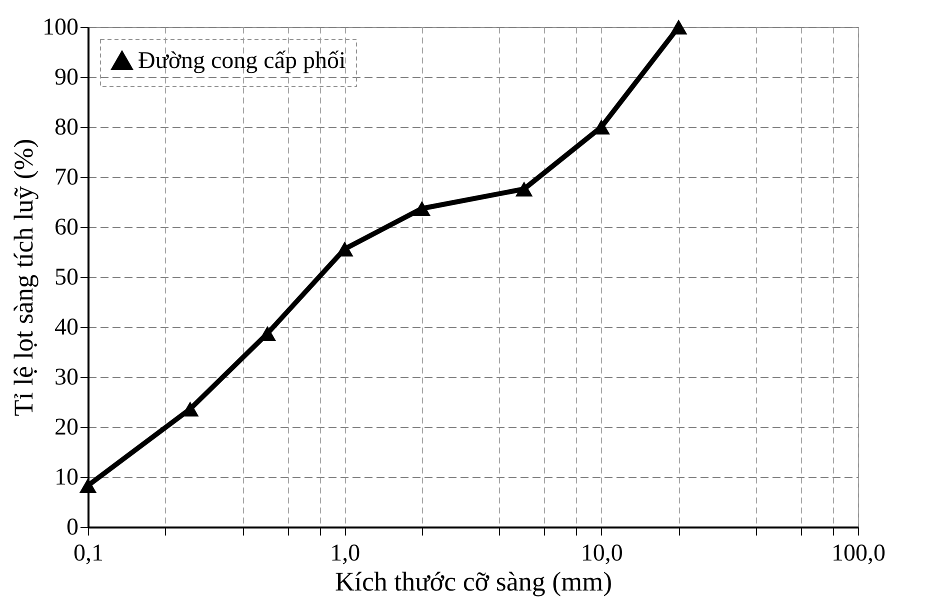 The height and width of the screenshot is (610, 933). I want to click on y-tick-label: 10, so click(66, 477).